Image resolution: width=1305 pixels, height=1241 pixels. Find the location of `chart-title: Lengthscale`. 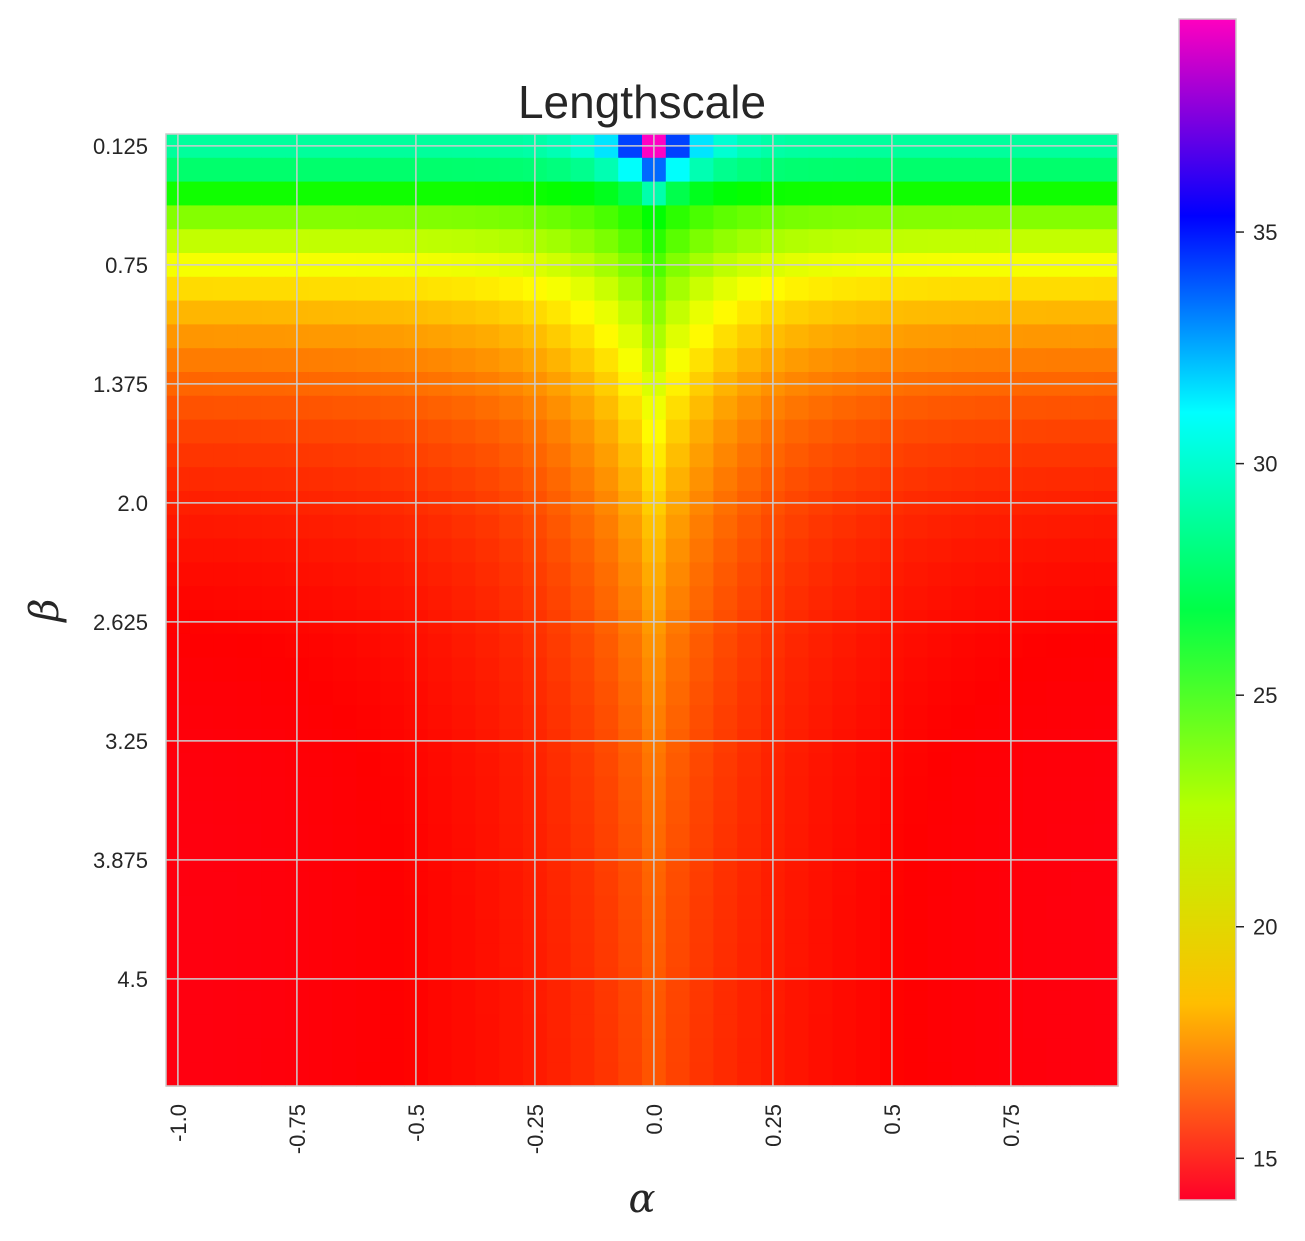

chart-title: Lengthscale is located at coordinates (642, 102).